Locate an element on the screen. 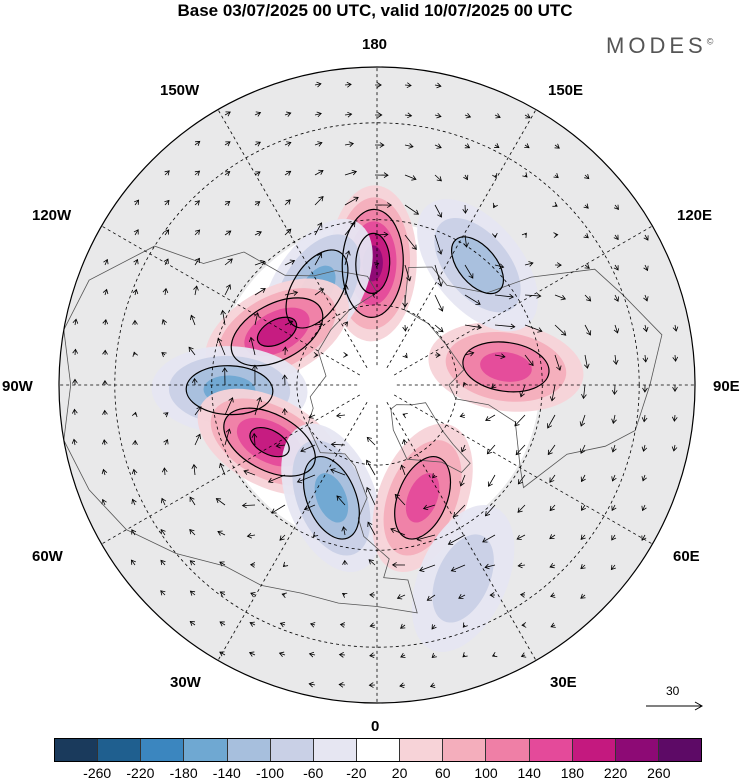 This screenshot has height=783, width=750. colorbar-tick: -260 is located at coordinates (97, 773).